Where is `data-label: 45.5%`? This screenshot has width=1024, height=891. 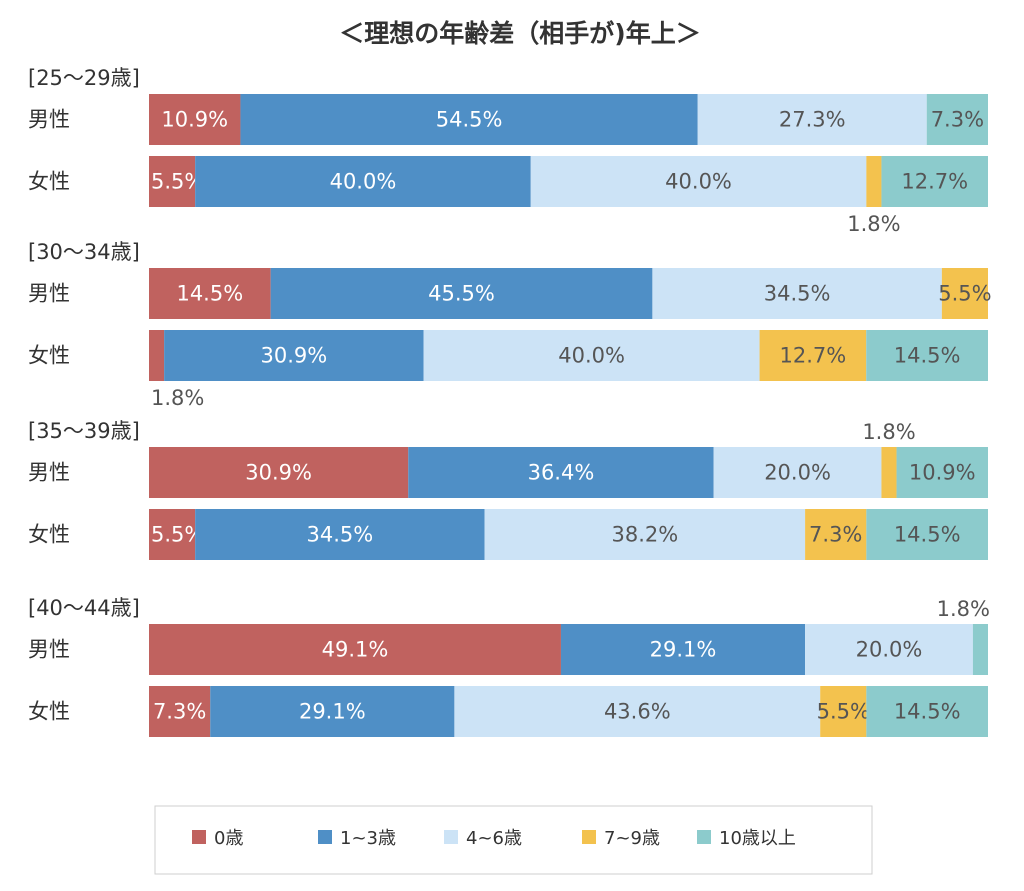 data-label: 45.5% is located at coordinates (461, 294).